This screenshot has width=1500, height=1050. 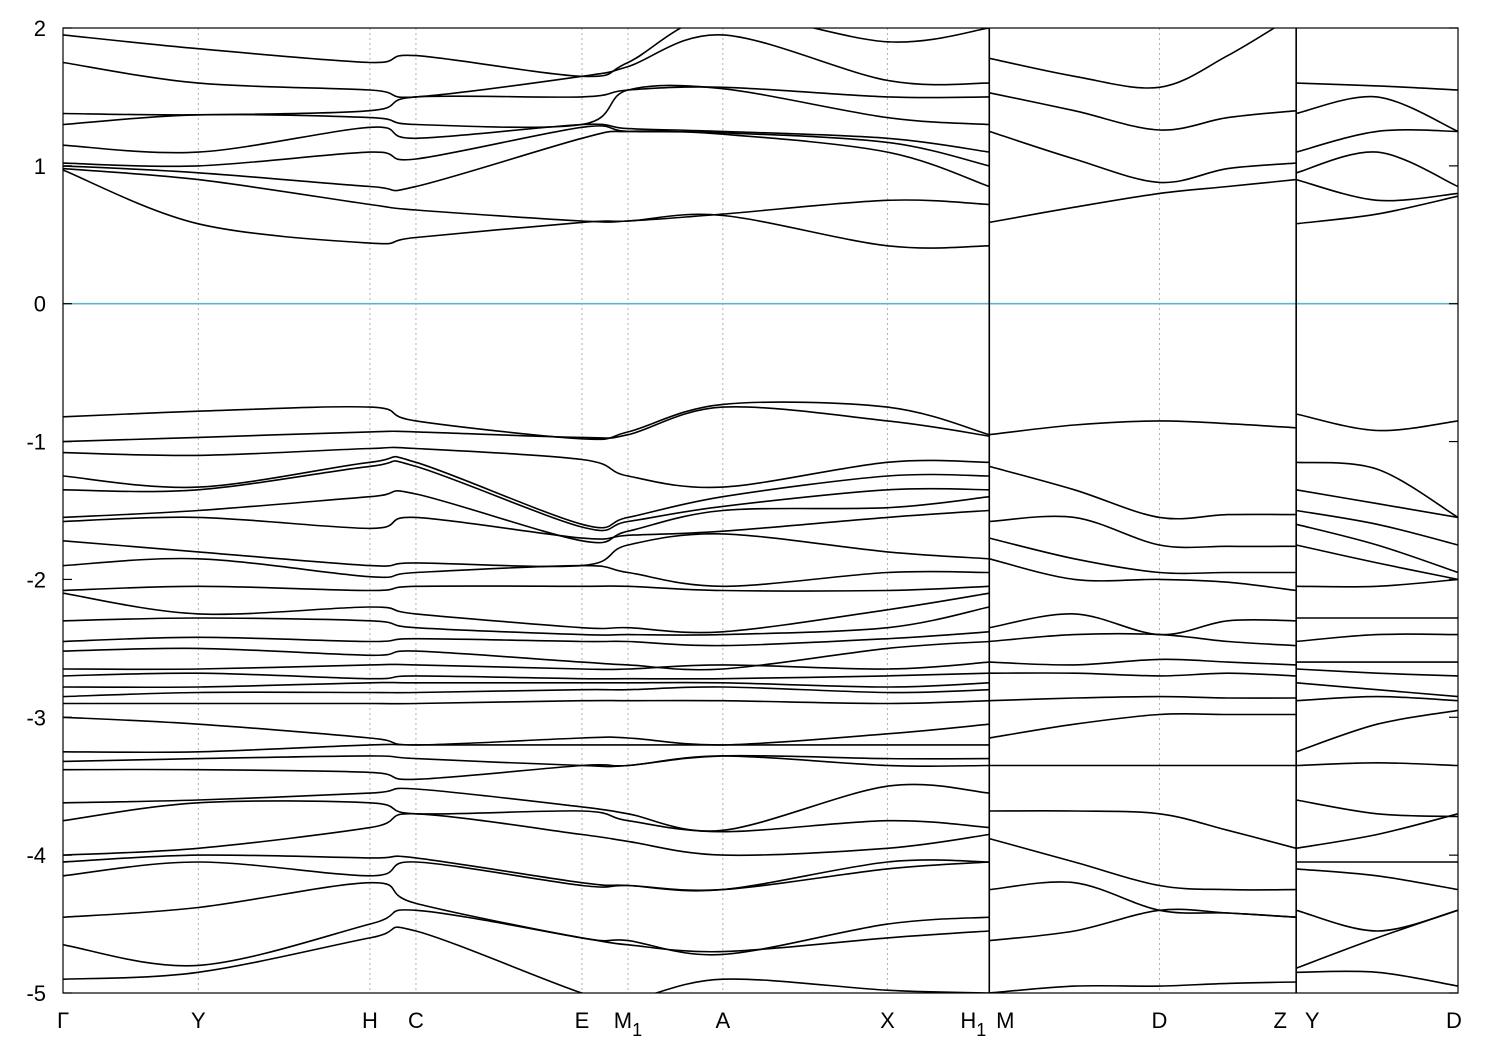 What do you see at coordinates (40, 166) in the screenshot?
I see `ytick-label: 1` at bounding box center [40, 166].